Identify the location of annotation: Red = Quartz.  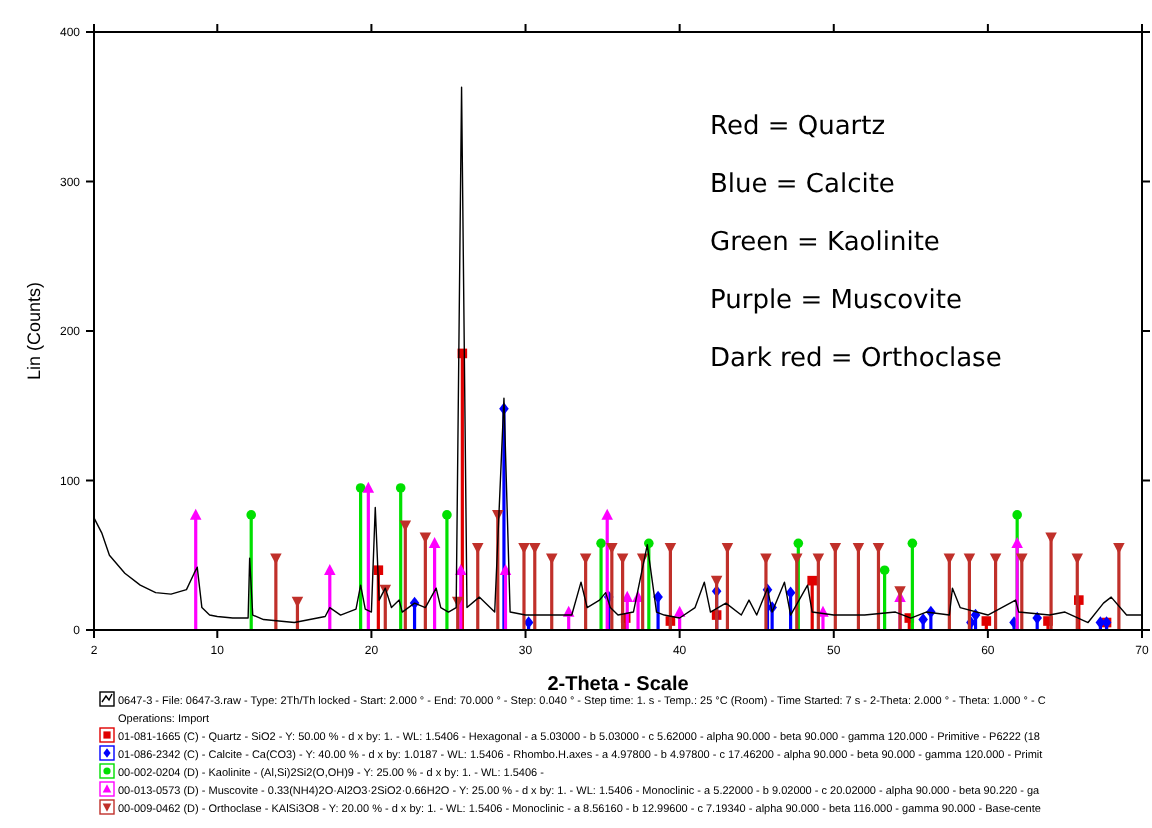
(798, 127).